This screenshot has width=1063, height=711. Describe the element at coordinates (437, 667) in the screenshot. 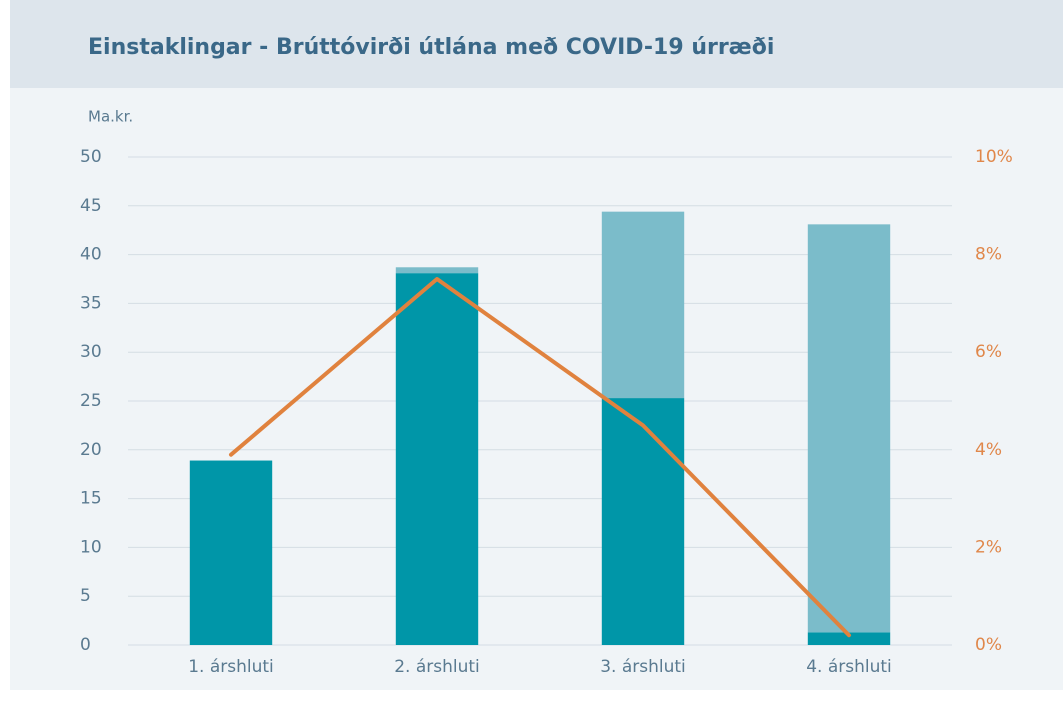

I see `x-tick-label: 2. árshluti` at that location.